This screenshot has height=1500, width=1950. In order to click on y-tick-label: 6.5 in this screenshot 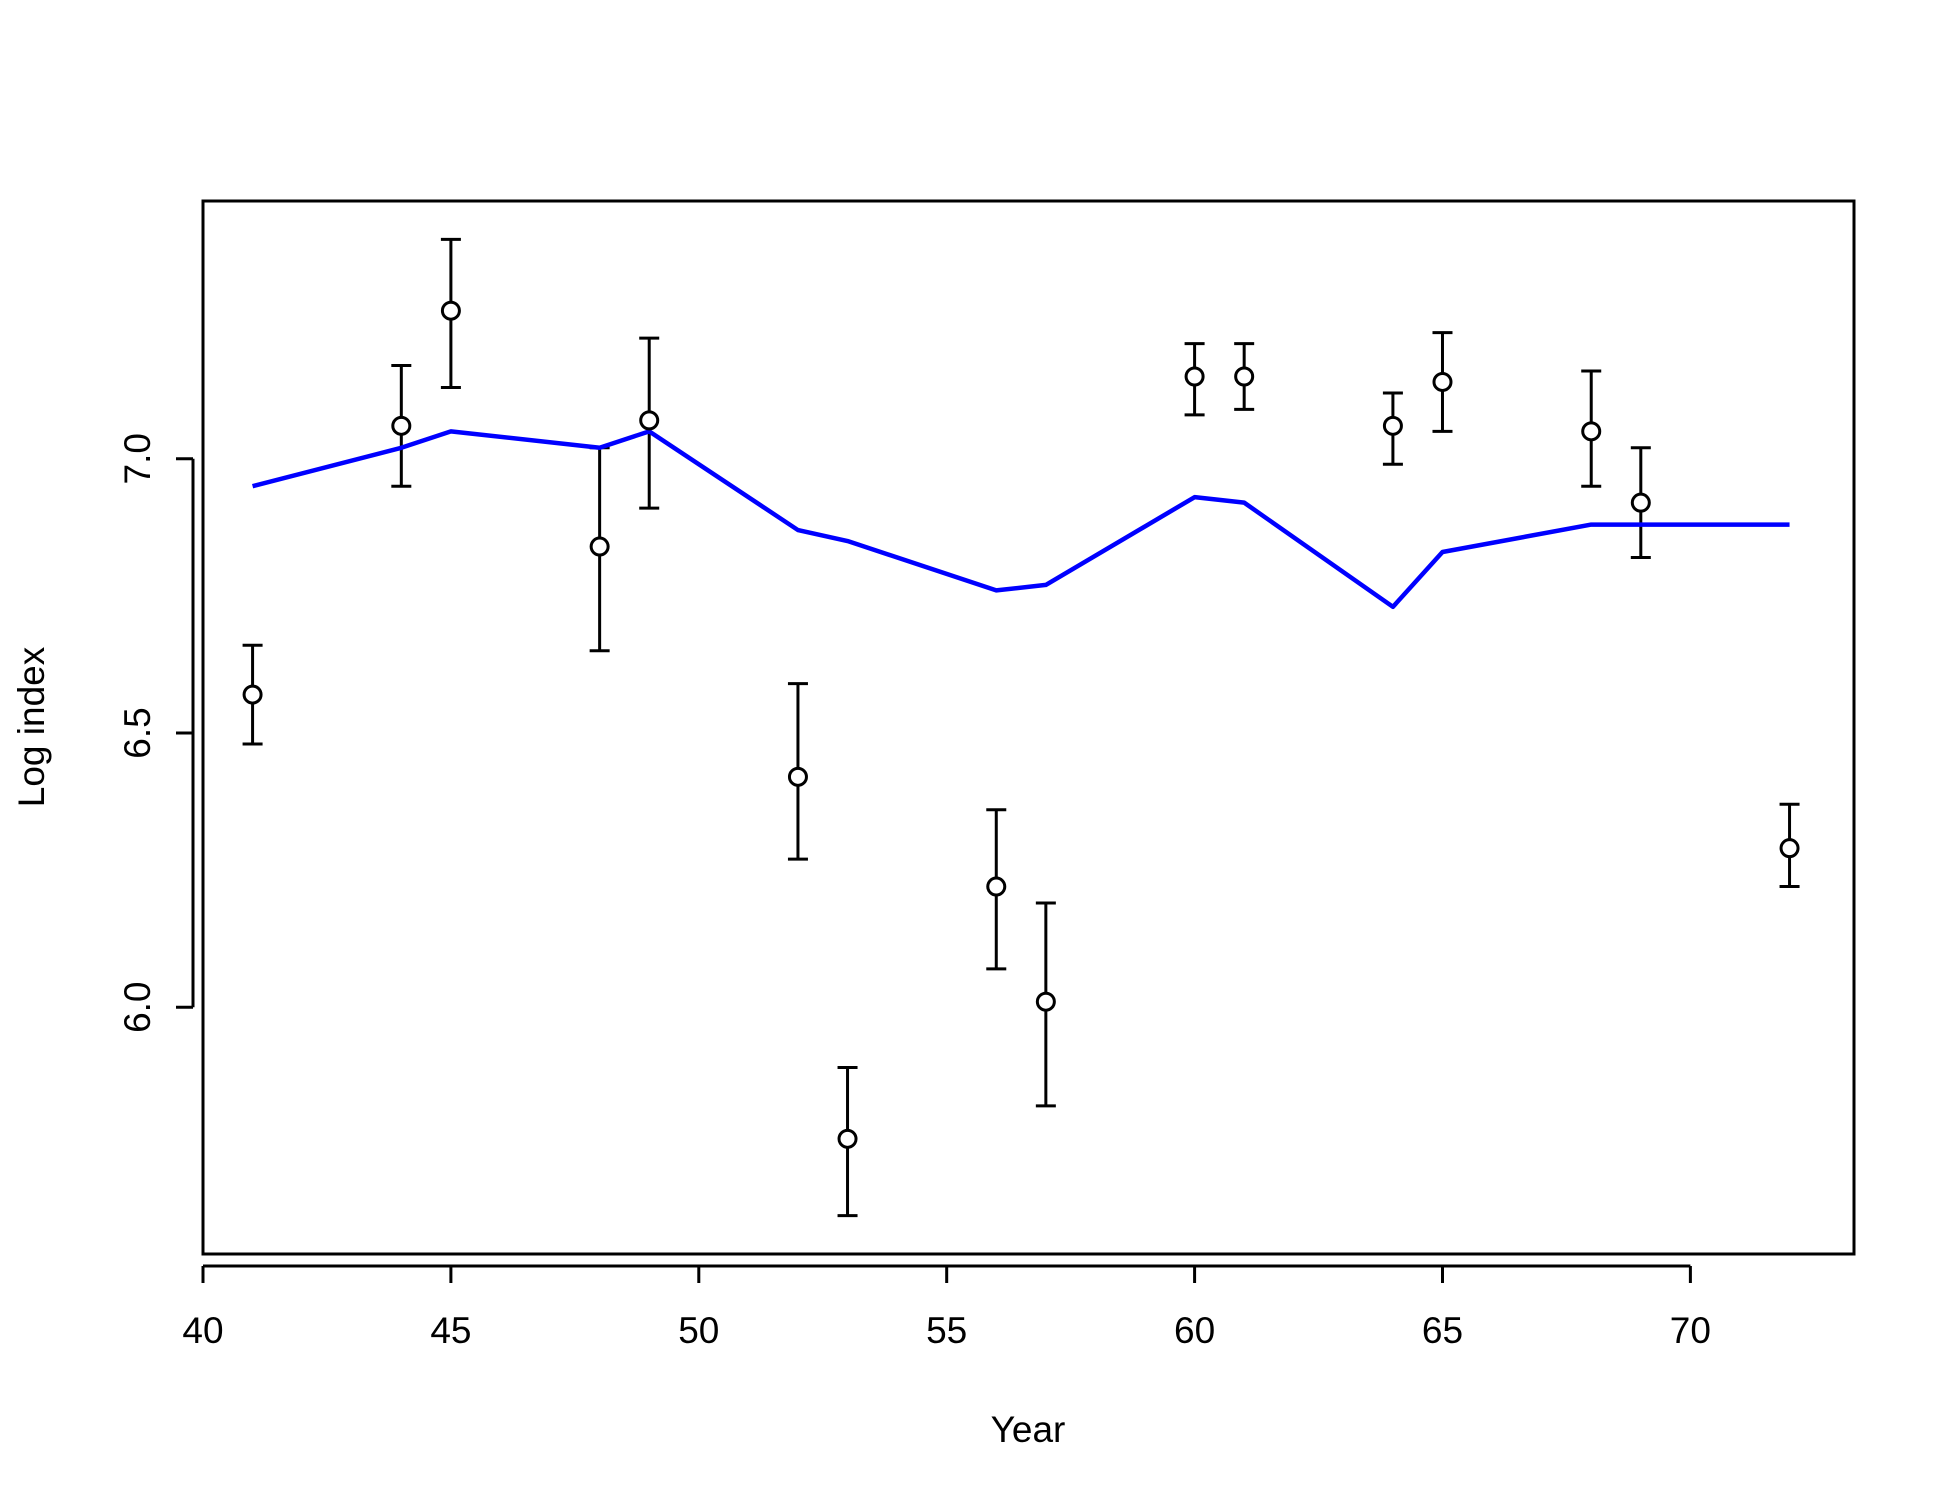, I will do `click(137, 732)`.